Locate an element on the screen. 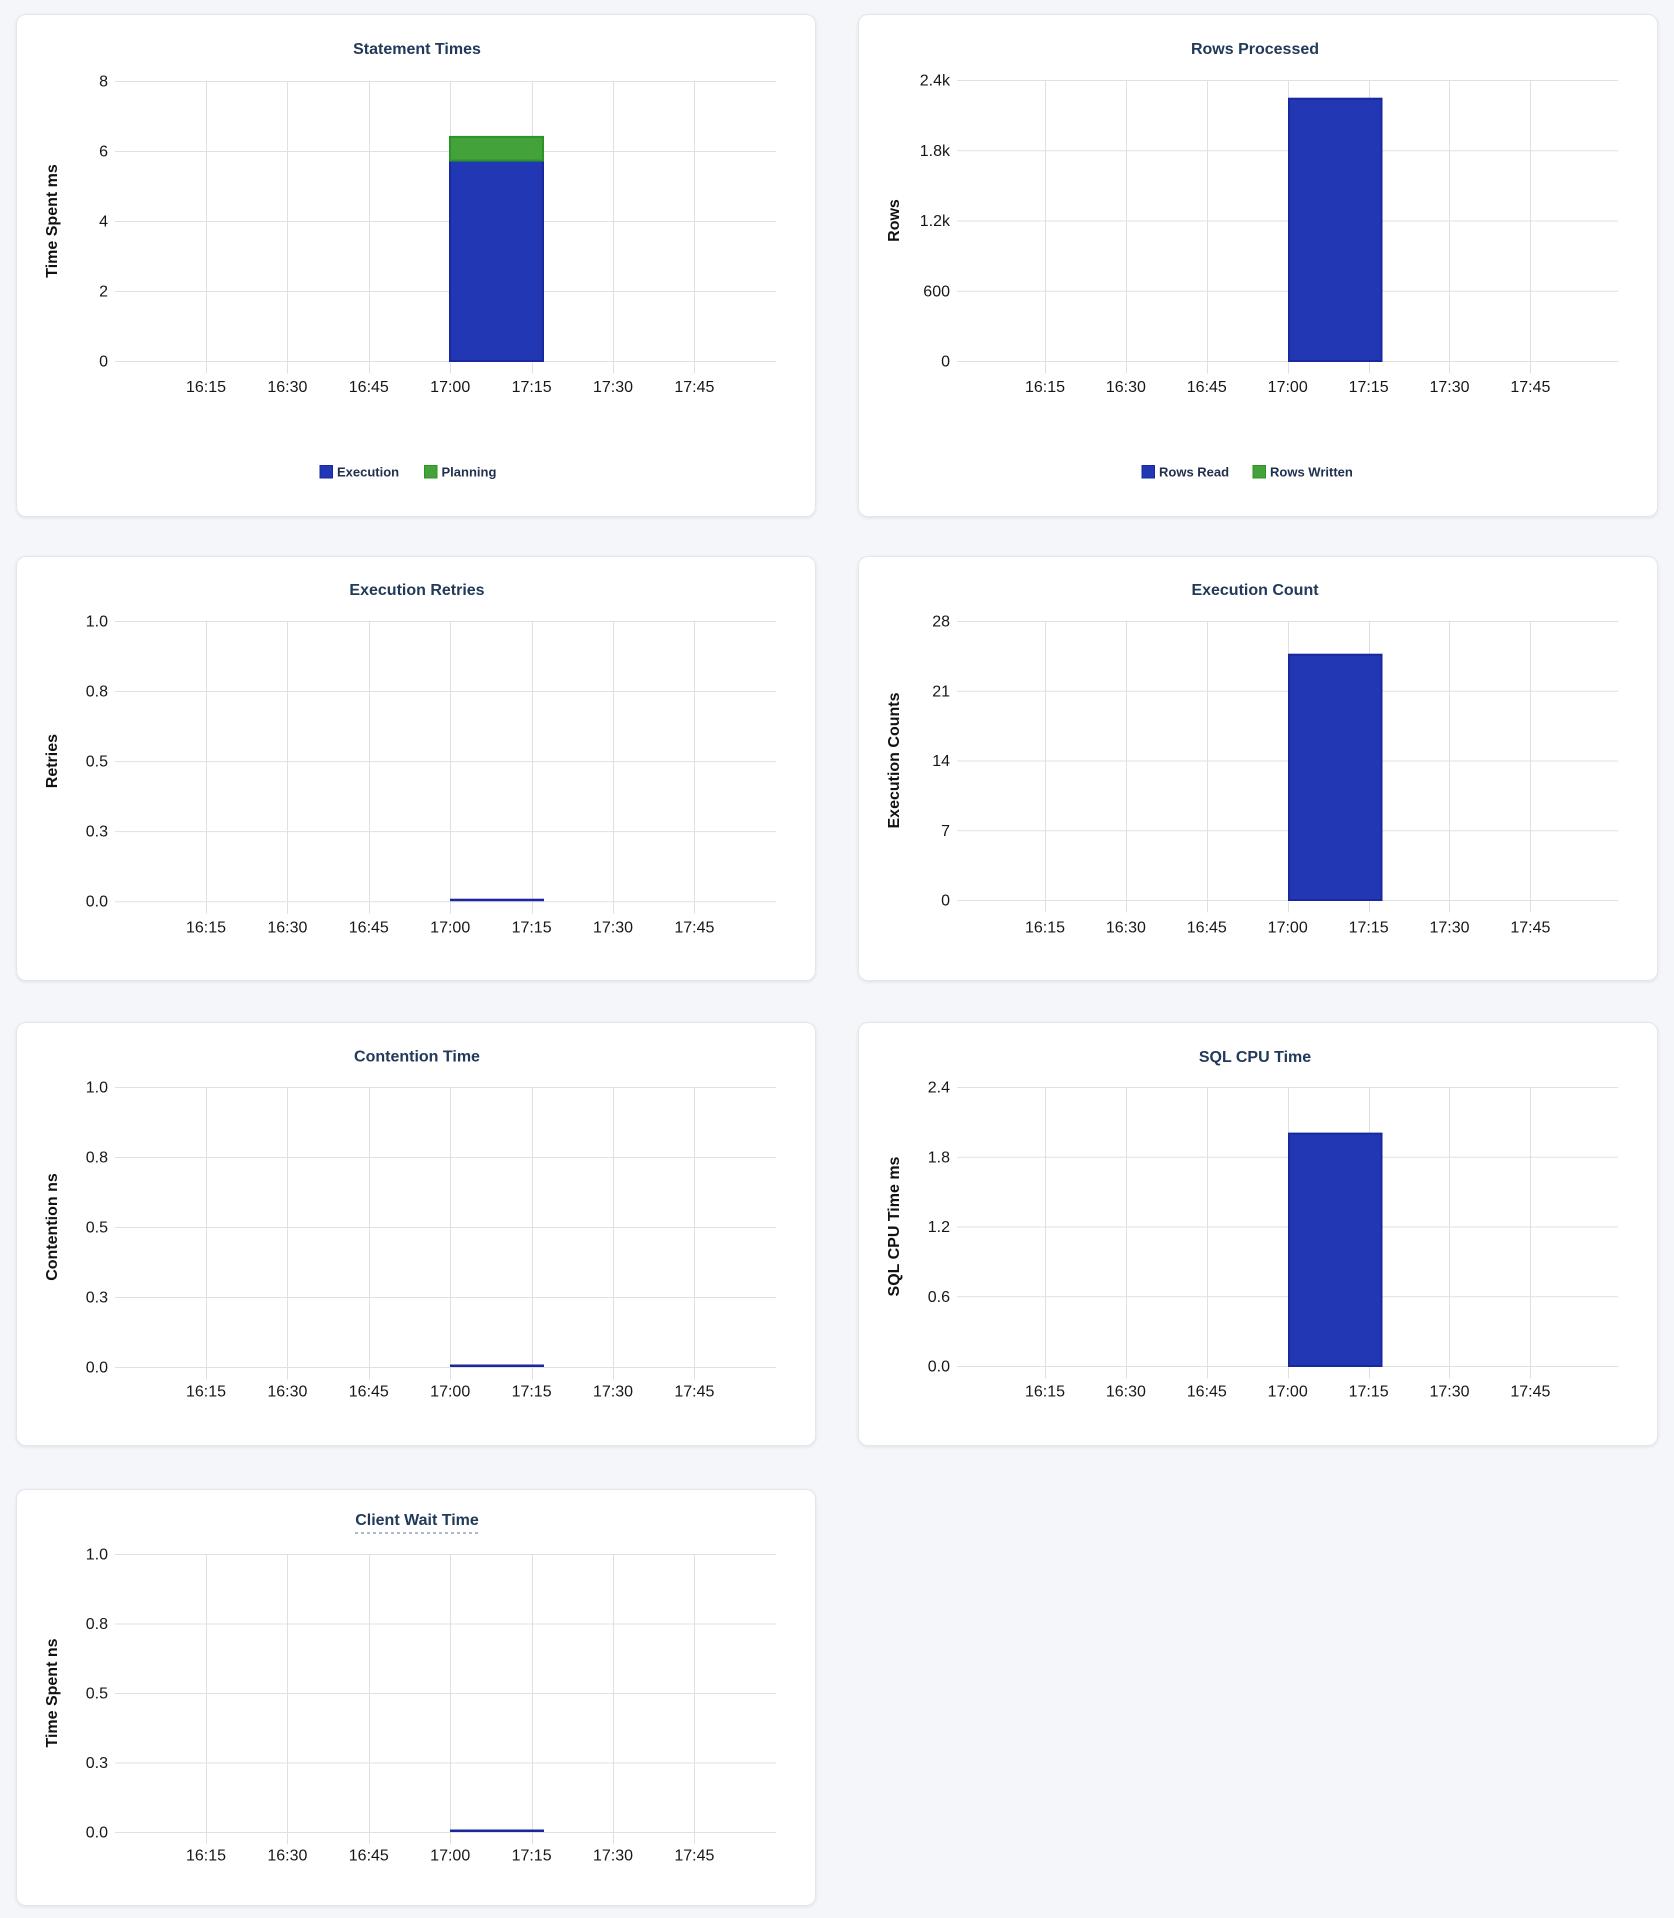  svg-text: Rows Processed is located at coordinates (1255, 49).